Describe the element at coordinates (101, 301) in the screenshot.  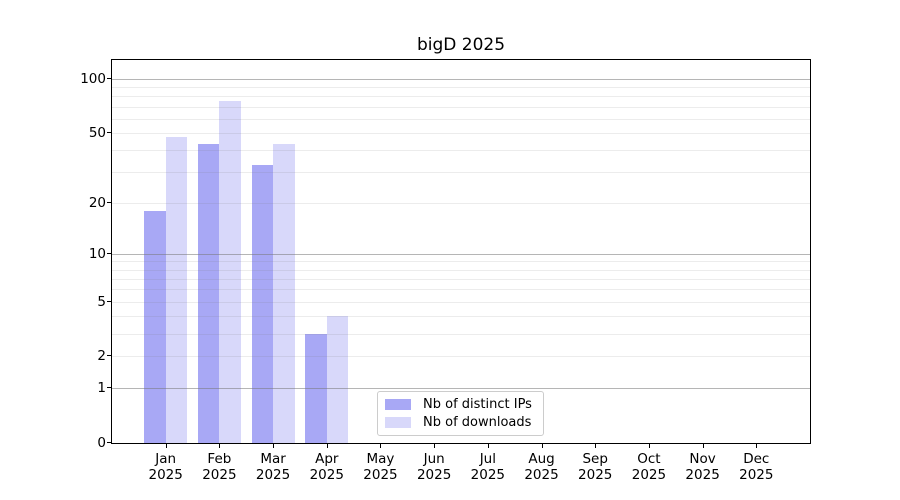
I see `y-tick-label-5: 5` at that location.